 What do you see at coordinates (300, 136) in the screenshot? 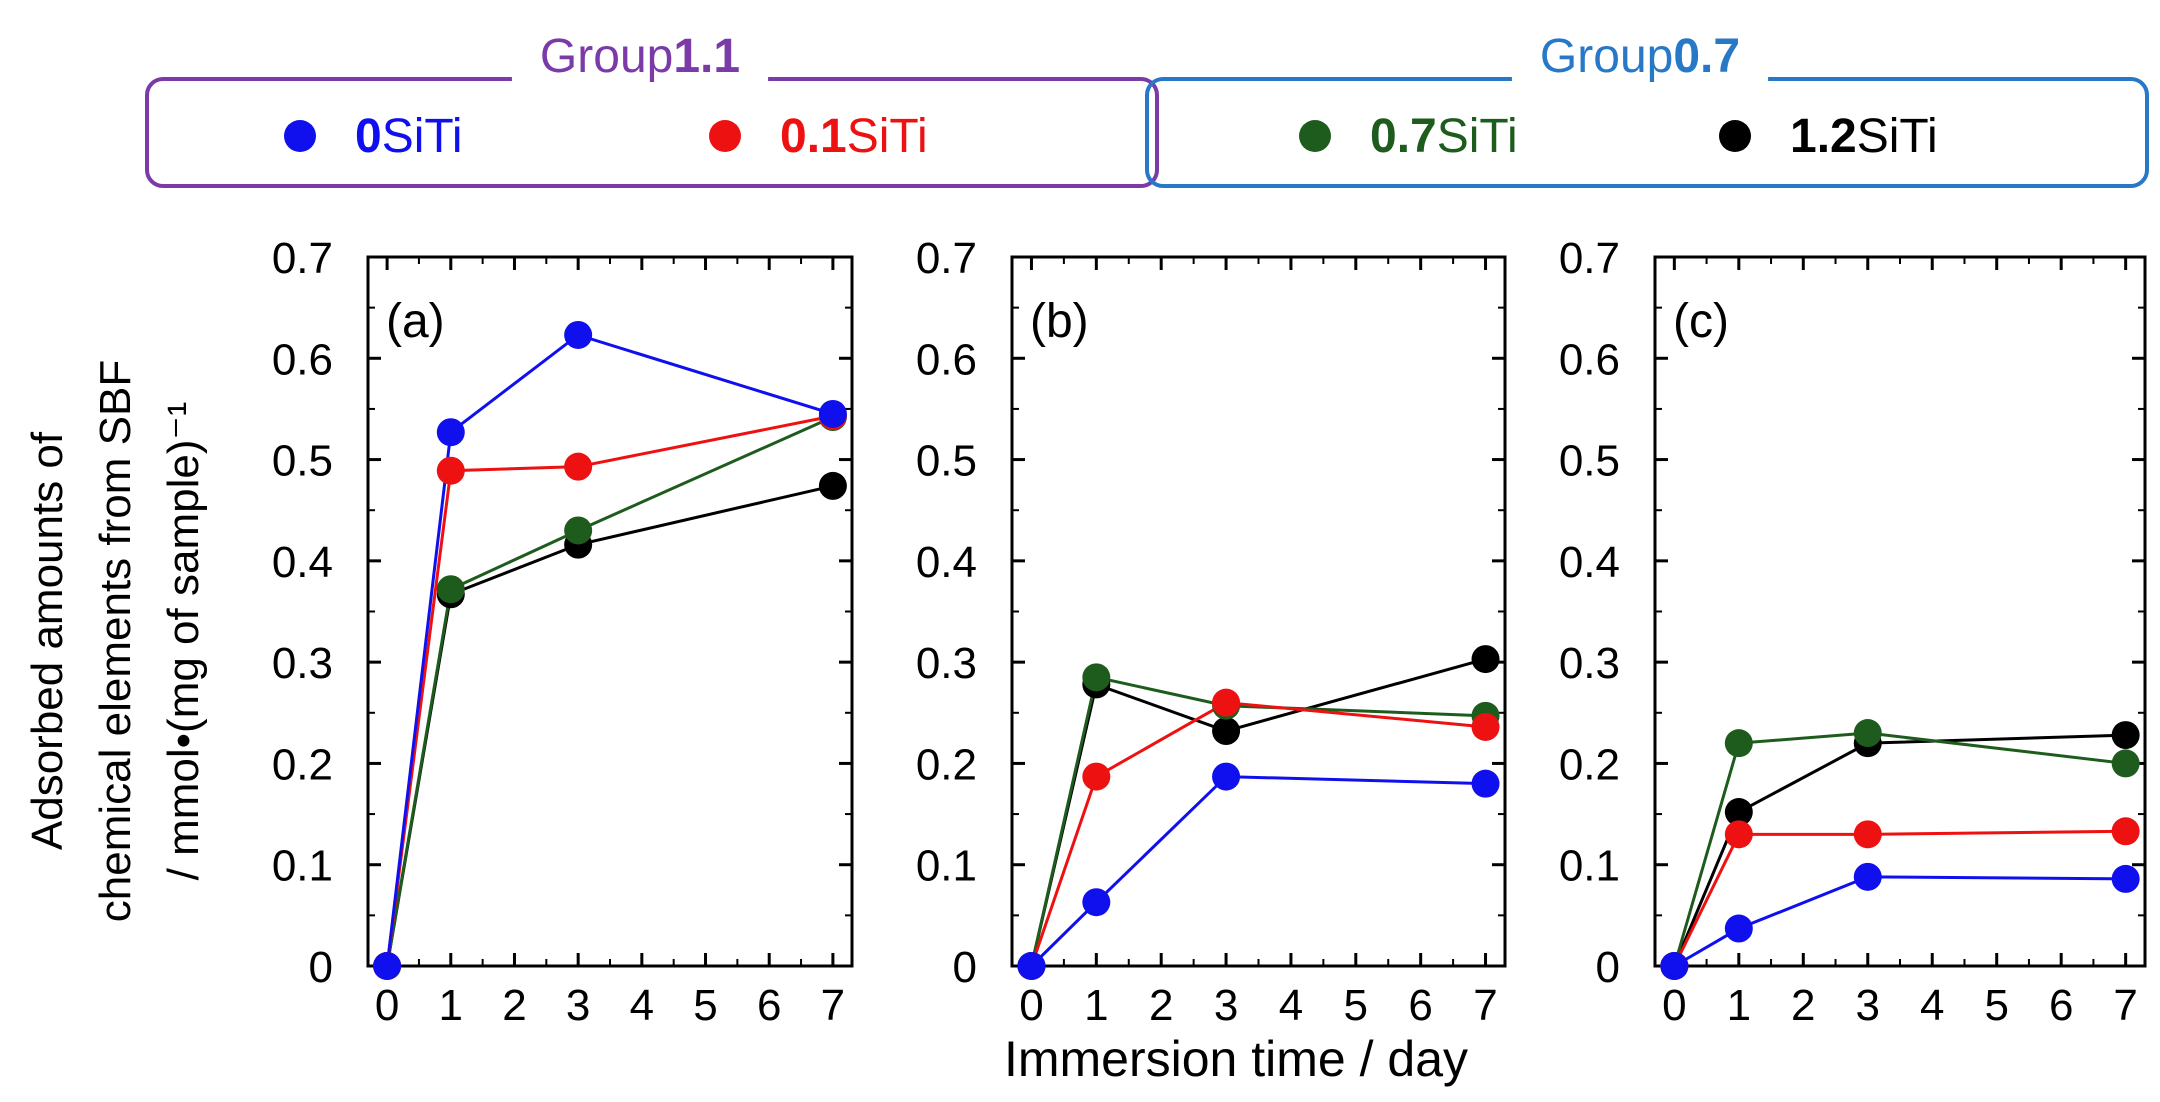
I see `legend-marker-0SiTi` at bounding box center [300, 136].